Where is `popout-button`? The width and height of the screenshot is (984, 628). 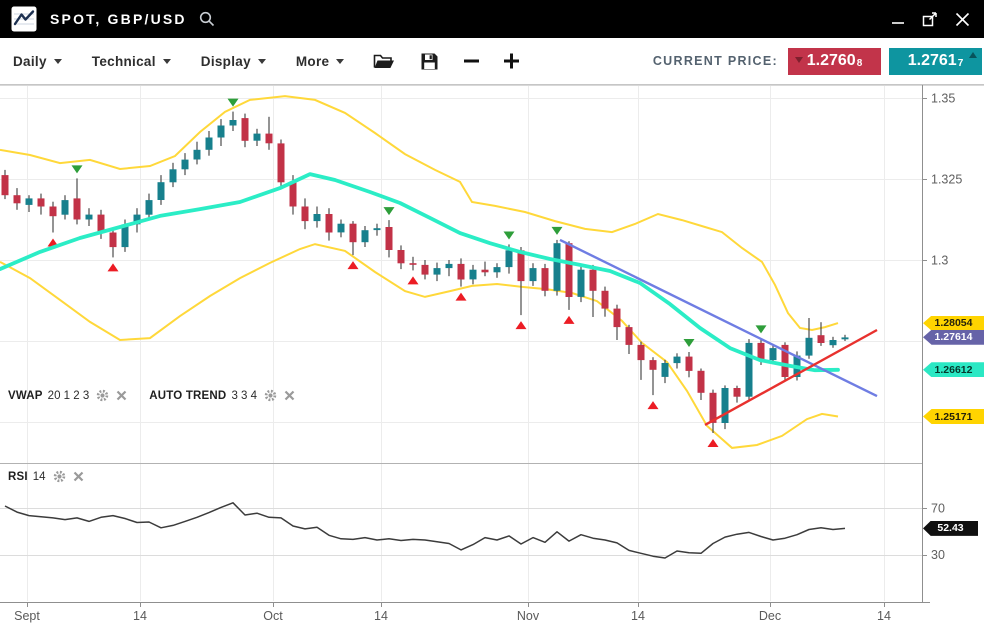
popout-button is located at coordinates (930, 19).